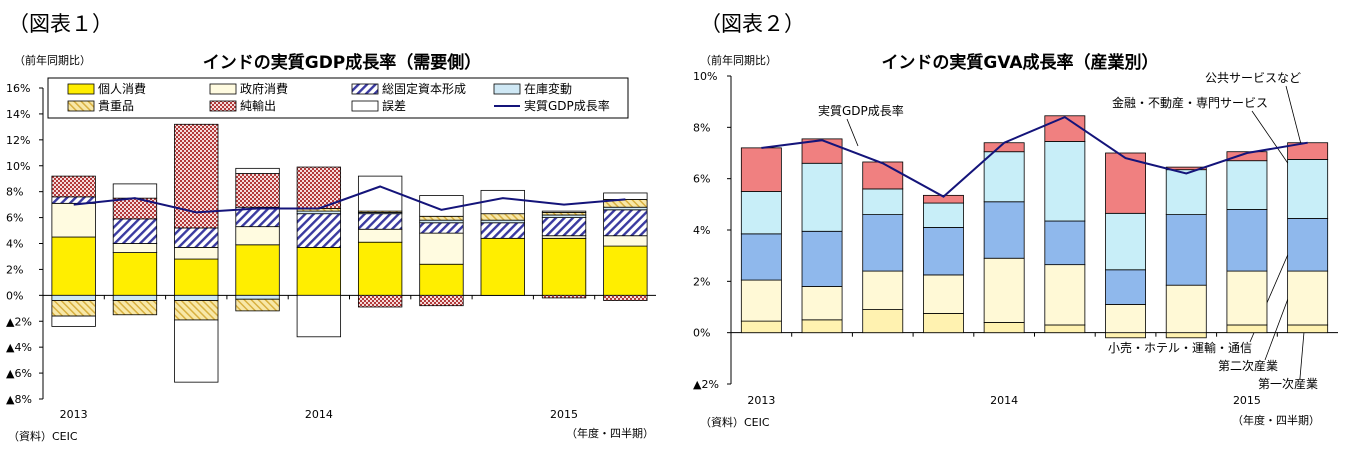  What do you see at coordinates (19, 399) in the screenshot?
I see `chart1-y-tick-label: ▲8%` at bounding box center [19, 399].